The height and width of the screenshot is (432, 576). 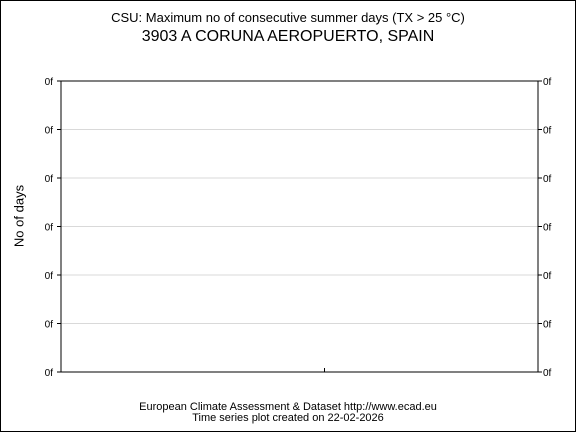 I want to click on footer-created-date: Time series plot created on 22-02-2026, so click(x=288, y=418).